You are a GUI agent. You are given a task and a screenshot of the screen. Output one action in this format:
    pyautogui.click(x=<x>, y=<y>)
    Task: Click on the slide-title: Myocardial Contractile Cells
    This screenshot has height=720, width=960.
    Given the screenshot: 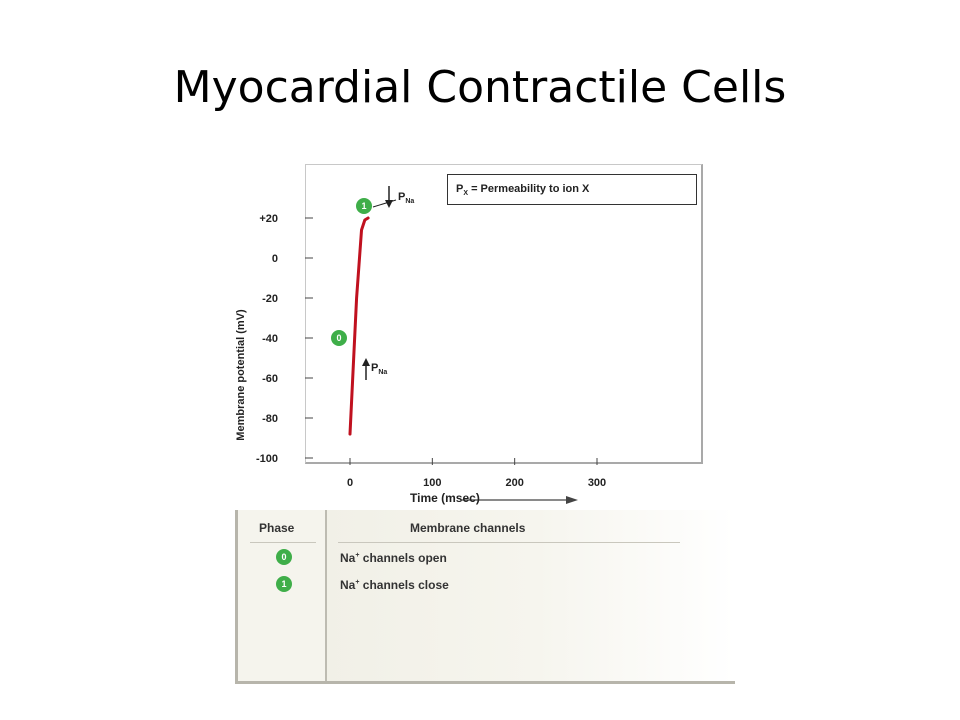 What is the action you would take?
    pyautogui.click(x=480, y=87)
    